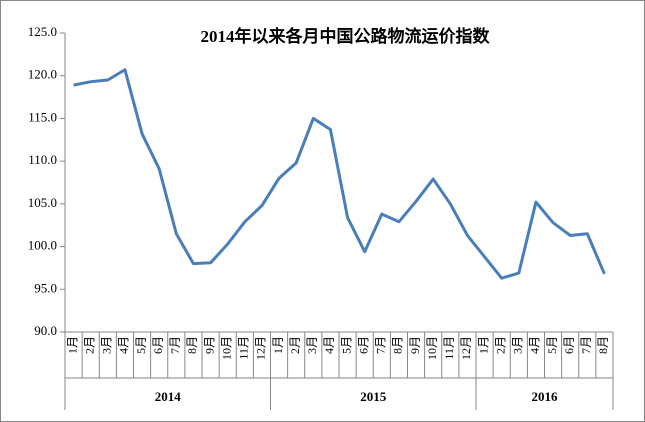 This screenshot has height=422, width=645. Describe the element at coordinates (168, 396) in the screenshot. I see `group-label: 2014` at that location.